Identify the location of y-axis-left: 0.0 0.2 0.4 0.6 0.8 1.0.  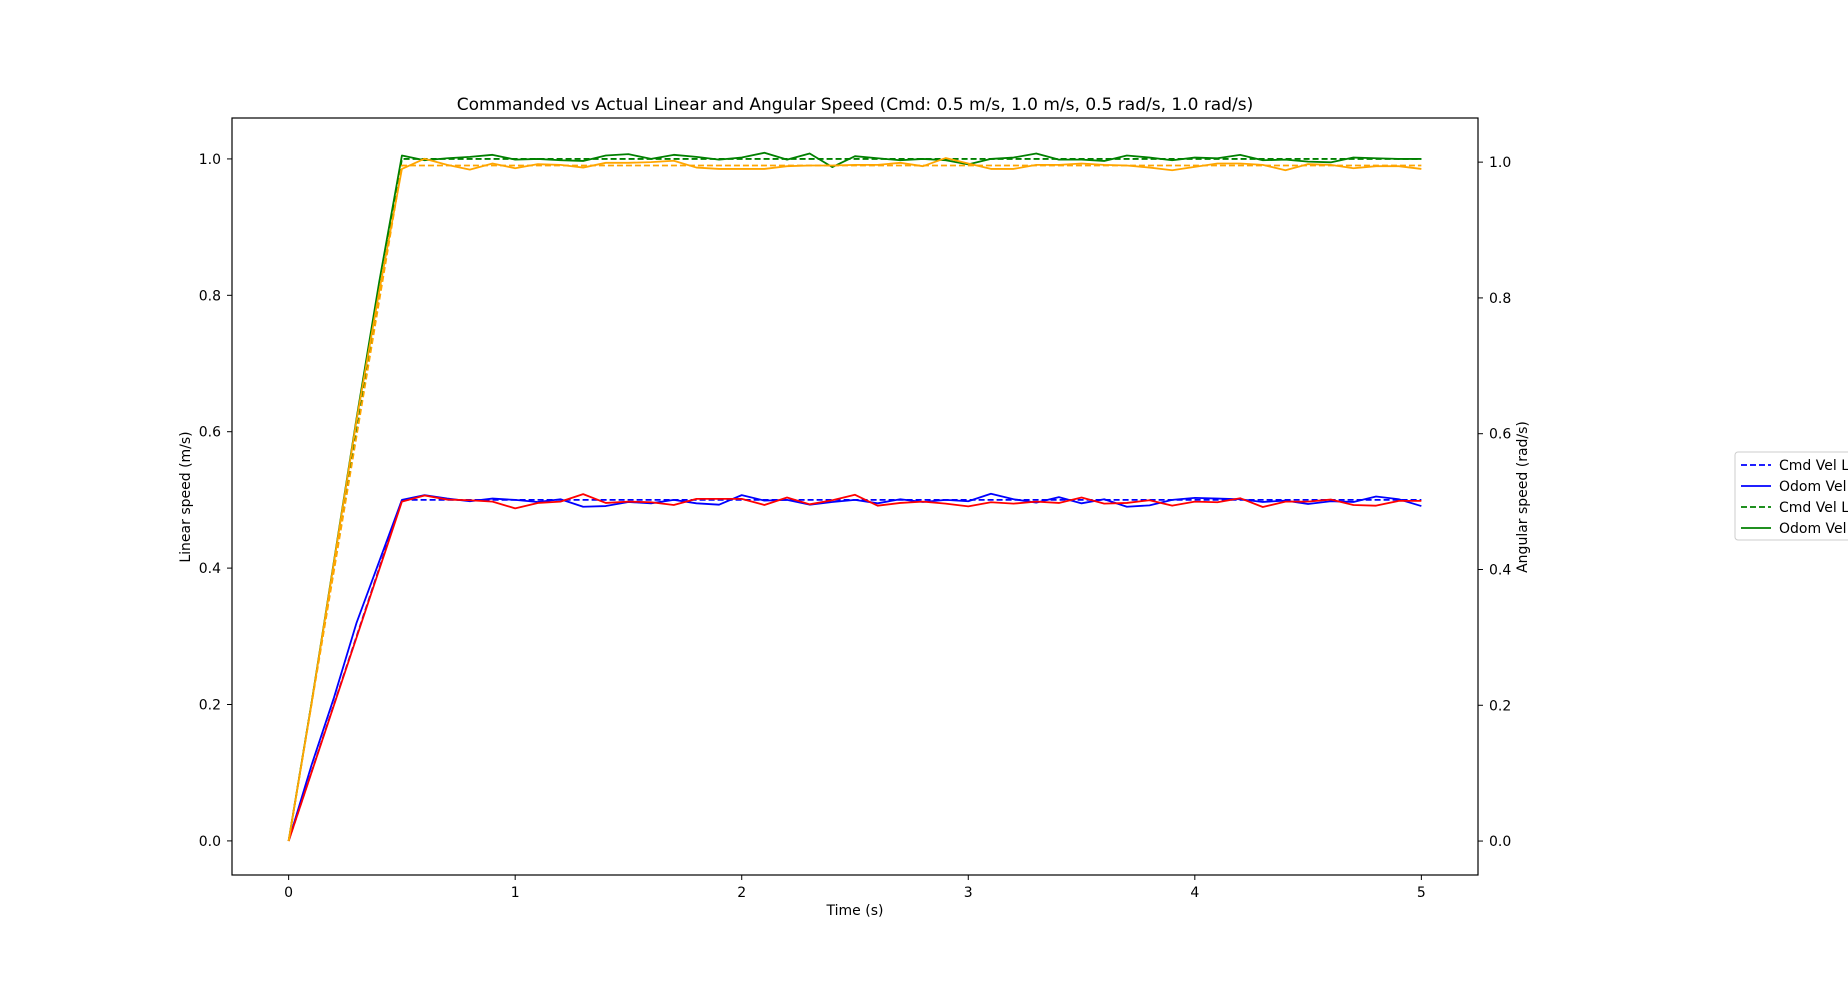
(215, 501).